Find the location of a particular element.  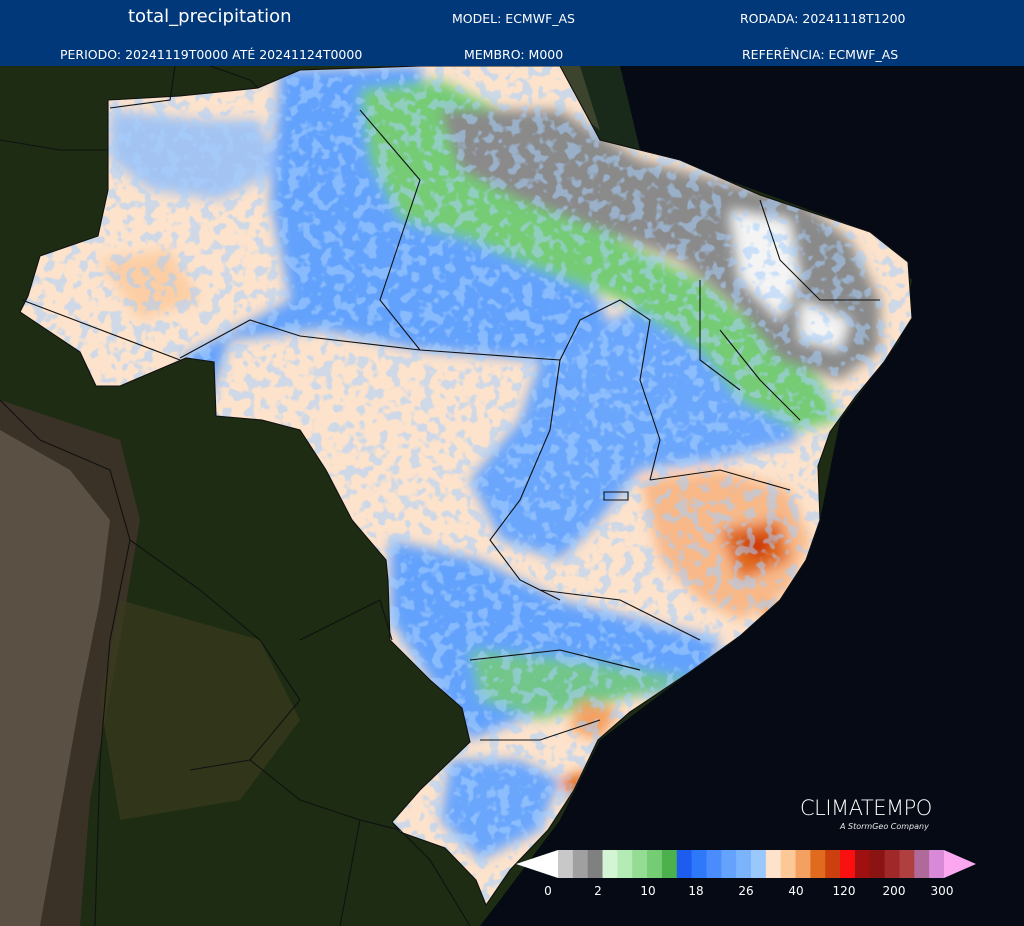

colorbar-arrow-left is located at coordinates (537, 864).